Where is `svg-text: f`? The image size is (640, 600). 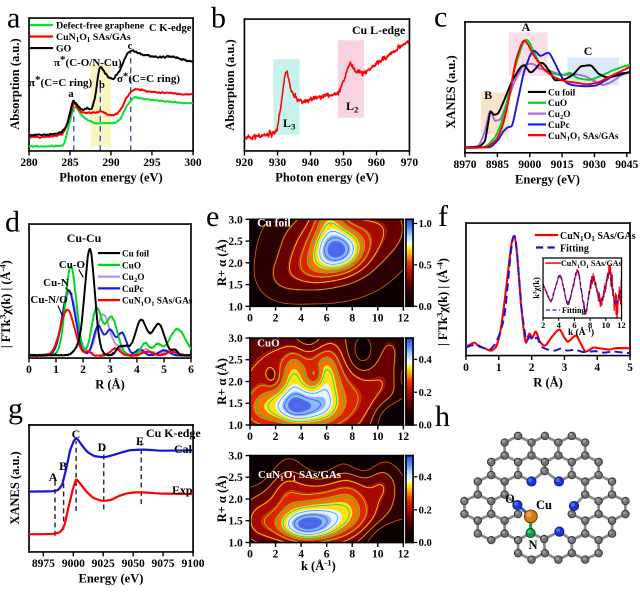 svg-text: f is located at coordinates (443, 216).